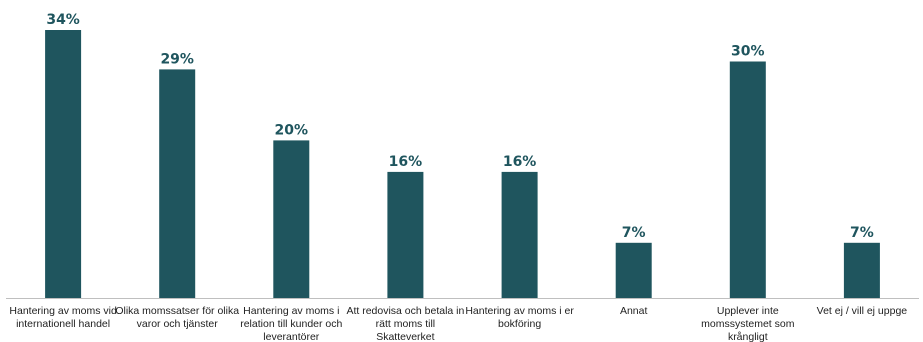 The image size is (923, 342). What do you see at coordinates (748, 52) in the screenshot?
I see `bar-value-label-7: 30%` at bounding box center [748, 52].